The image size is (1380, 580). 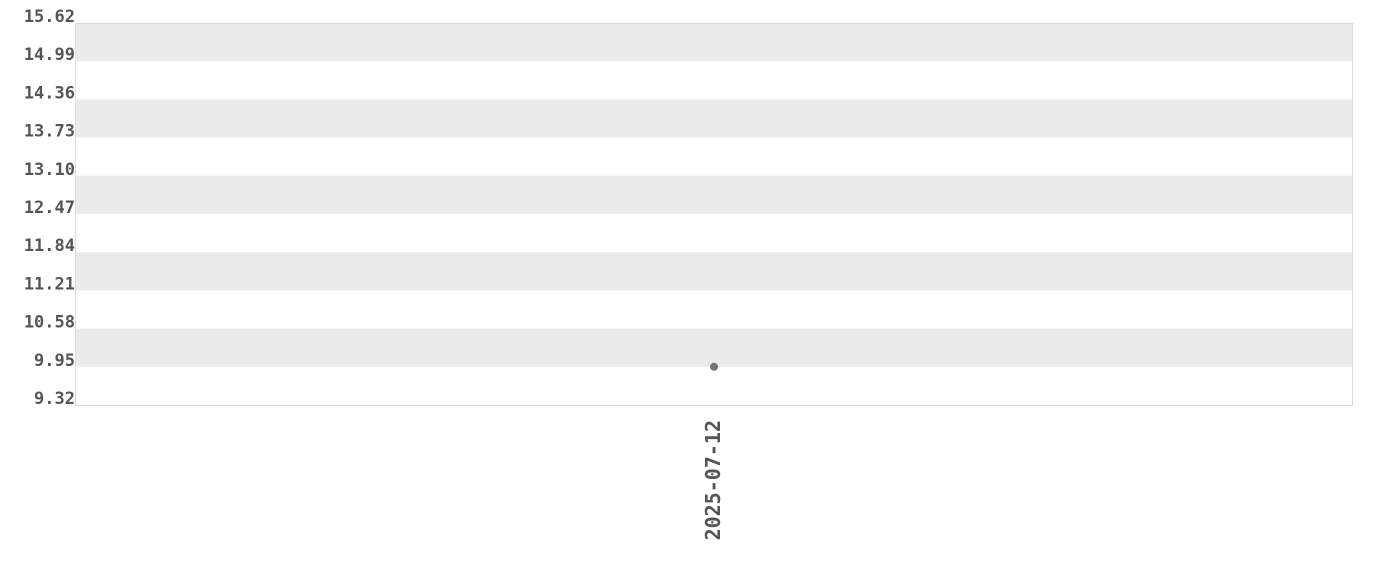 What do you see at coordinates (49, 132) in the screenshot?
I see `y-tick-label: 13.73` at bounding box center [49, 132].